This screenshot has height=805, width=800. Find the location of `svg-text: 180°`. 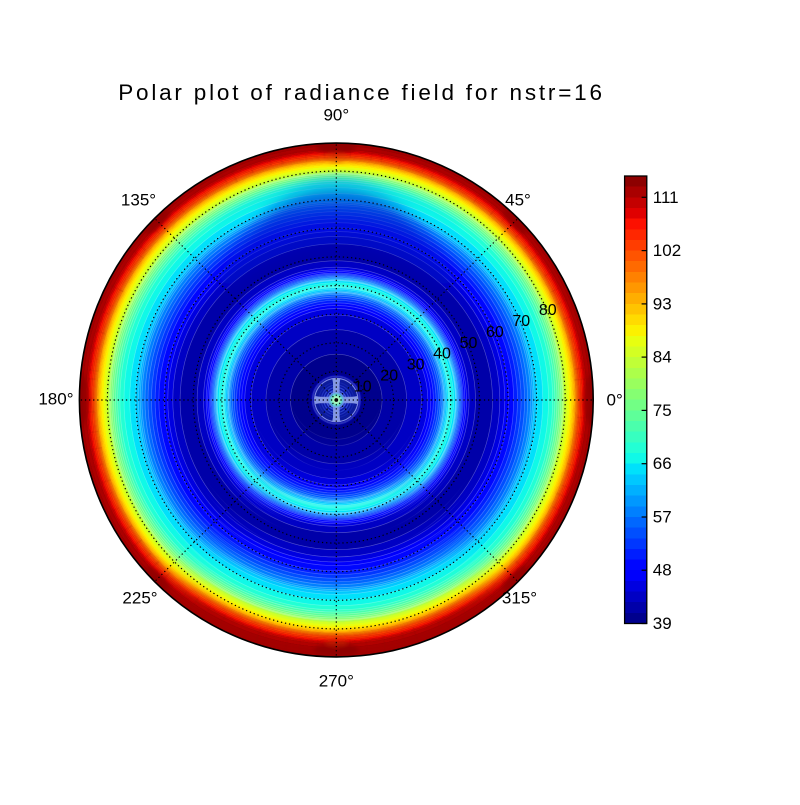

svg-text: 180° is located at coordinates (55, 399).